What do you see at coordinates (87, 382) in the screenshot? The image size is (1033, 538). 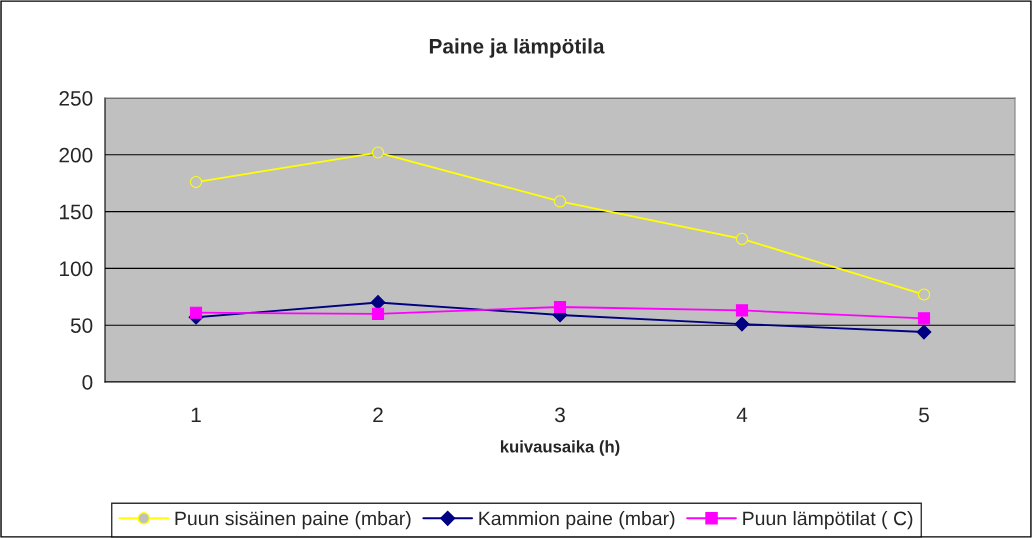 I see `y-tick-label: 0` at bounding box center [87, 382].